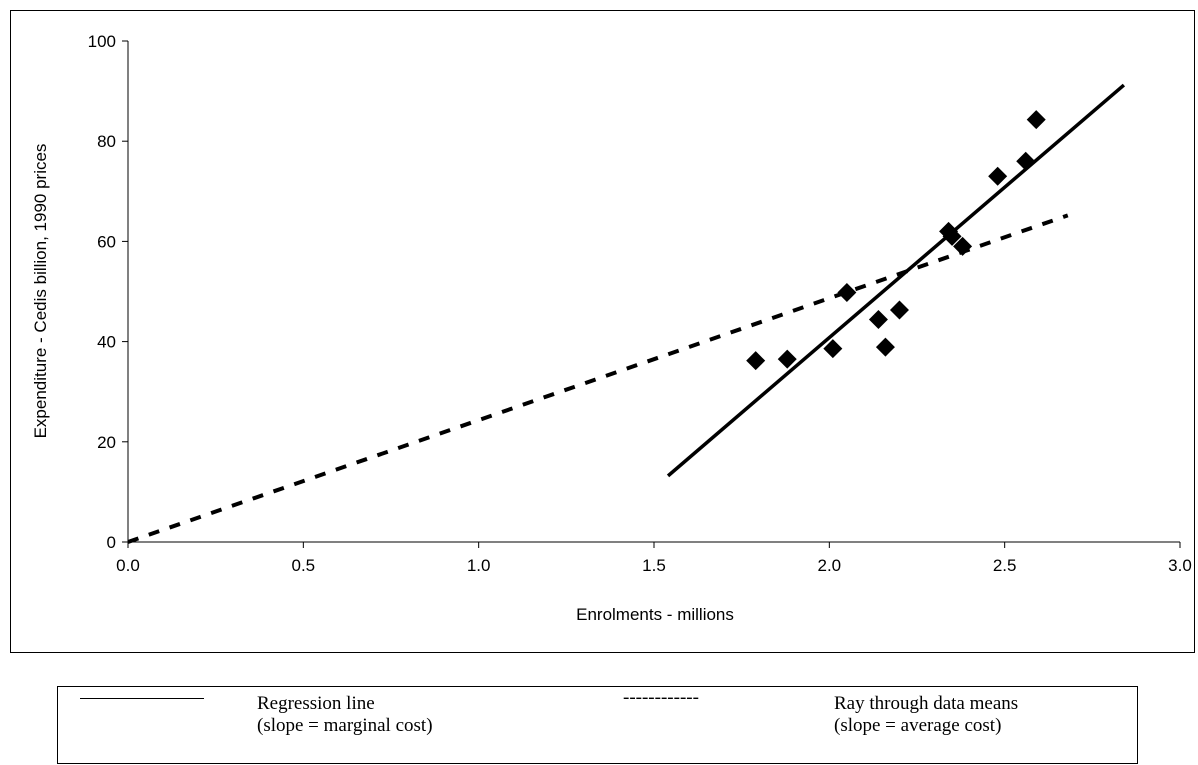  I want to click on legend-solid-line-swatch, so click(142, 698).